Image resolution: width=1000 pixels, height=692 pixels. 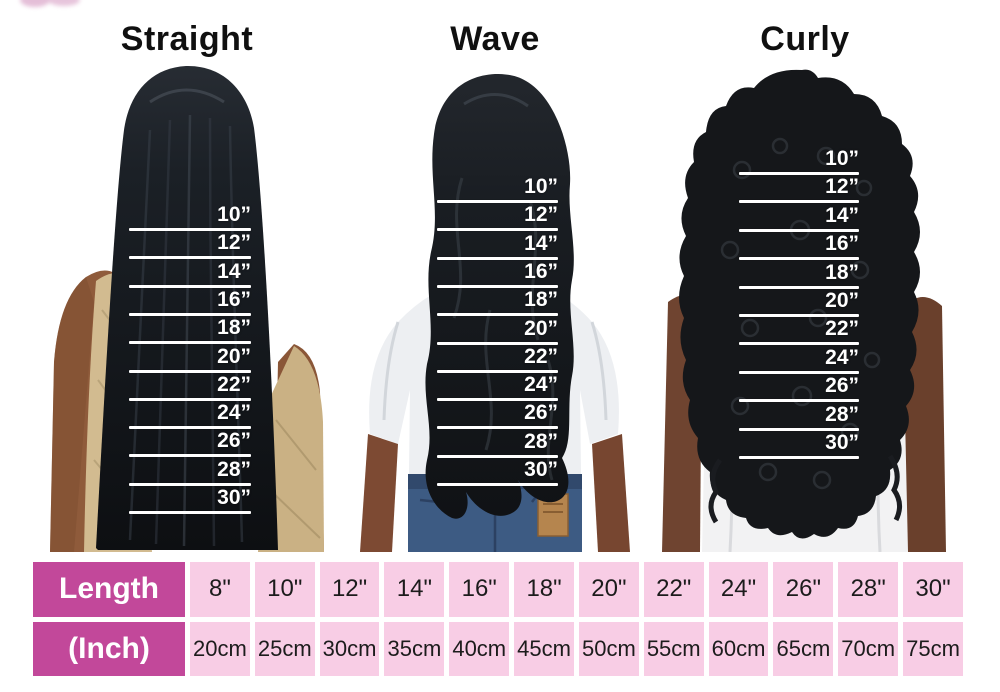 I want to click on table-cell-inch: 14", so click(x=414, y=589).